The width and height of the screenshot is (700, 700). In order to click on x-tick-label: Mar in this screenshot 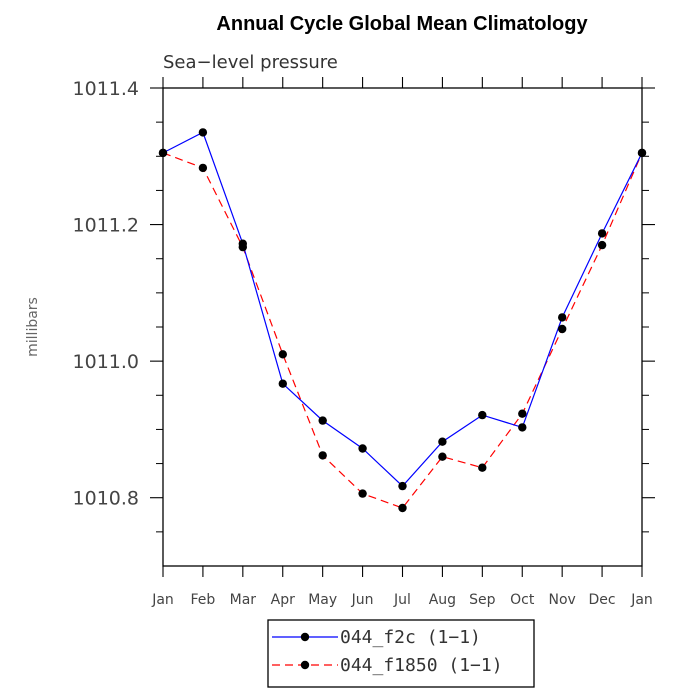, I will do `click(243, 600)`.